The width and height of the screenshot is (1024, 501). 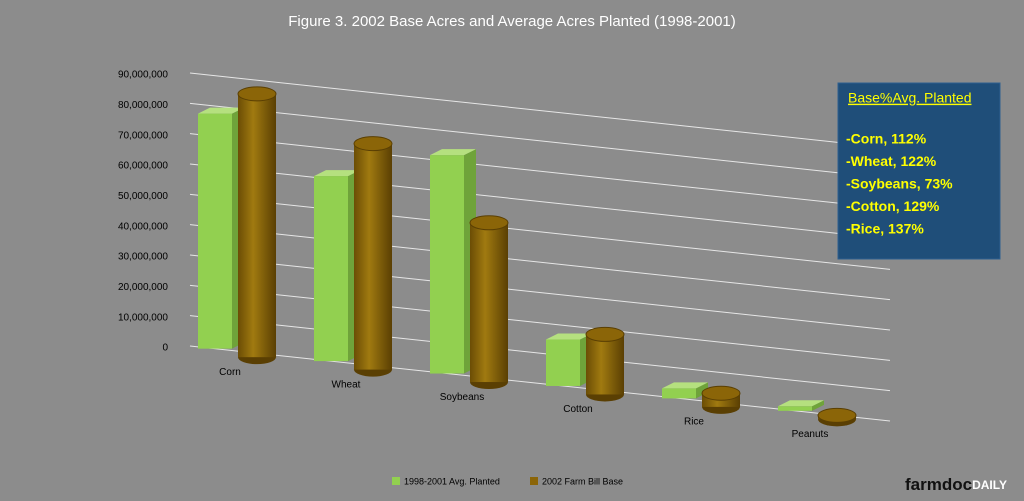 What do you see at coordinates (143, 135) in the screenshot?
I see `y-tick-label: 70,000,000` at bounding box center [143, 135].